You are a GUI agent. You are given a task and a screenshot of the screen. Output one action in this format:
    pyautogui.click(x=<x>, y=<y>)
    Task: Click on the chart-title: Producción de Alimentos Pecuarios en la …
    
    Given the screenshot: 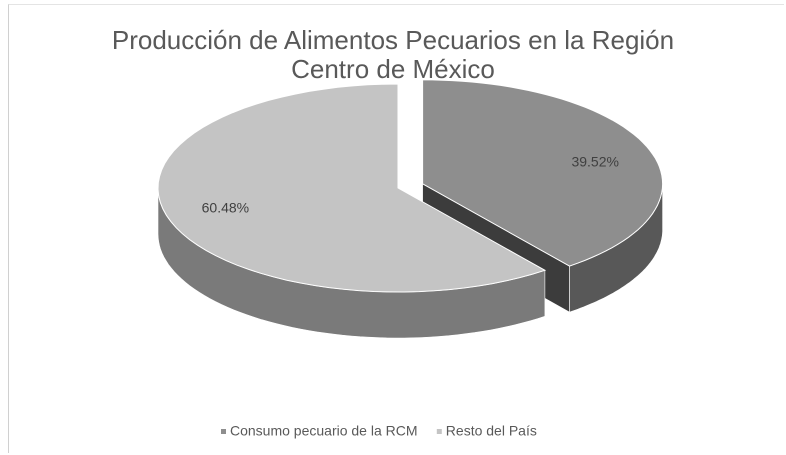 What is the action you would take?
    pyautogui.click(x=393, y=54)
    